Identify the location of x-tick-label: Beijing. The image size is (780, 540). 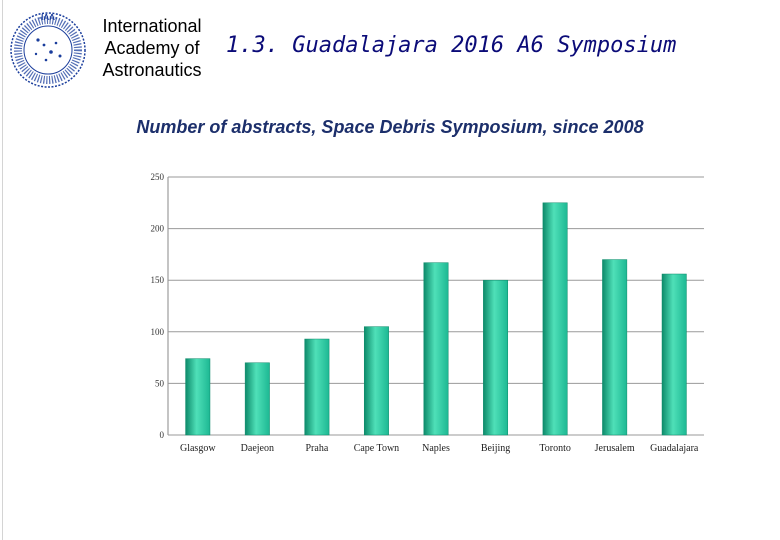
(495, 448).